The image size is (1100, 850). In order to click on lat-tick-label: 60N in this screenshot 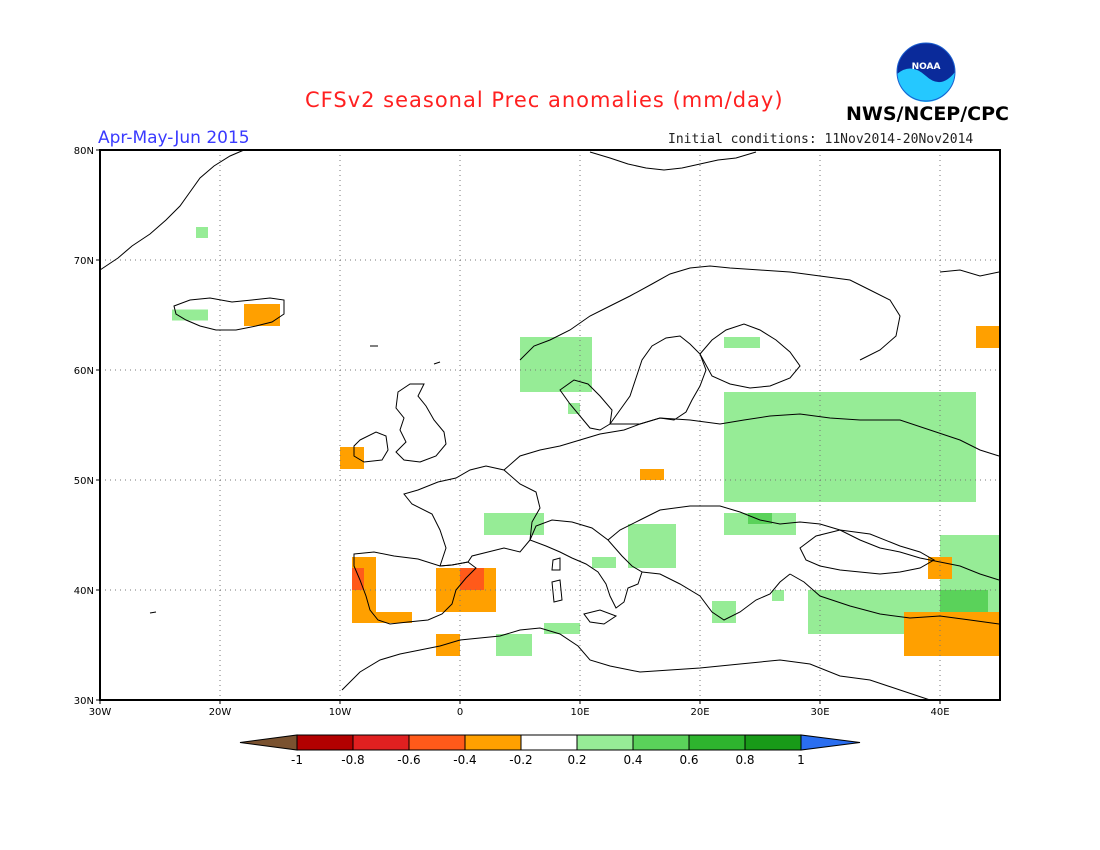, I will do `click(84, 371)`.